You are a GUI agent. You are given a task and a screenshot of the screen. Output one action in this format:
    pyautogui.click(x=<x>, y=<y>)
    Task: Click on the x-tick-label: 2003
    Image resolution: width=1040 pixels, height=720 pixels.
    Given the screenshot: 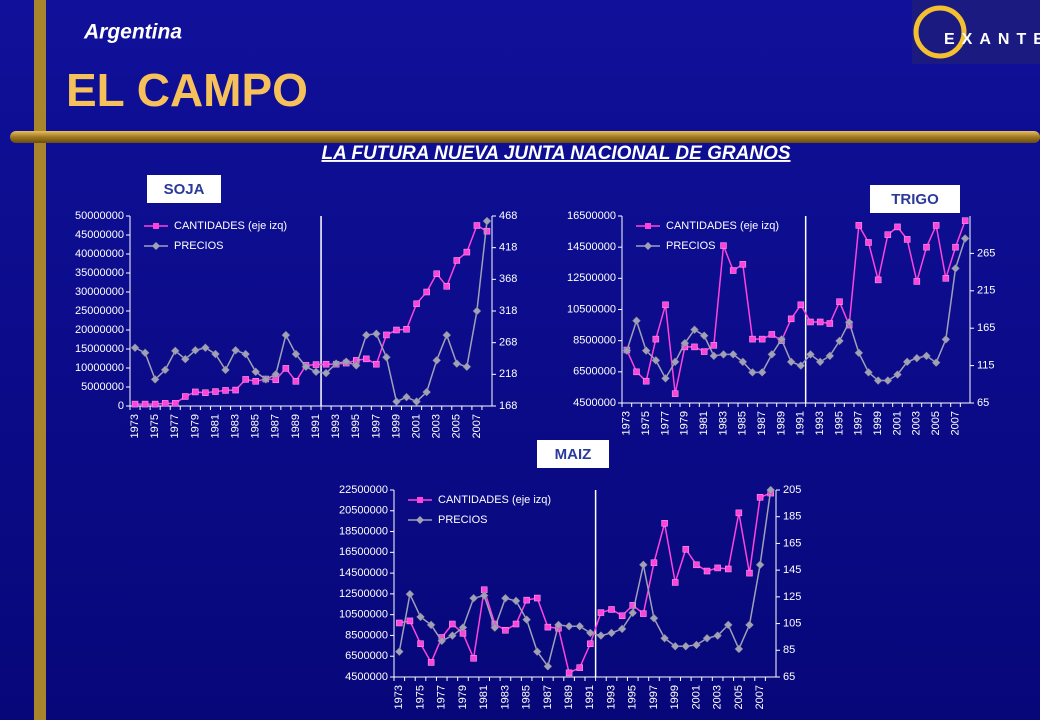 What is the action you would take?
    pyautogui.click(x=437, y=426)
    